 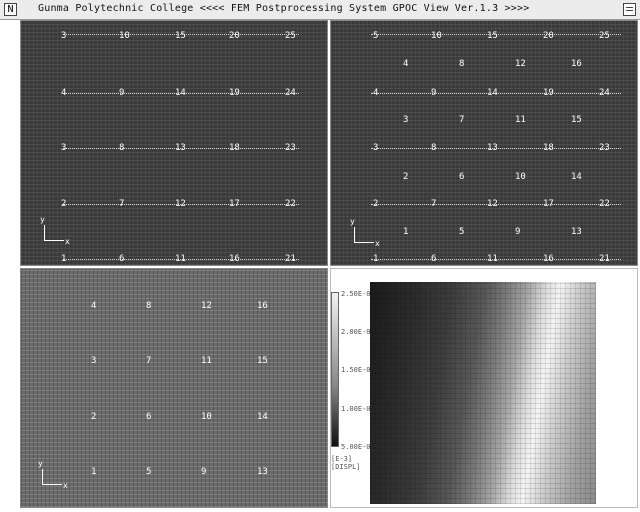 I want to click on legend-unit-label: [E-3] [DISPL], so click(x=346, y=463).